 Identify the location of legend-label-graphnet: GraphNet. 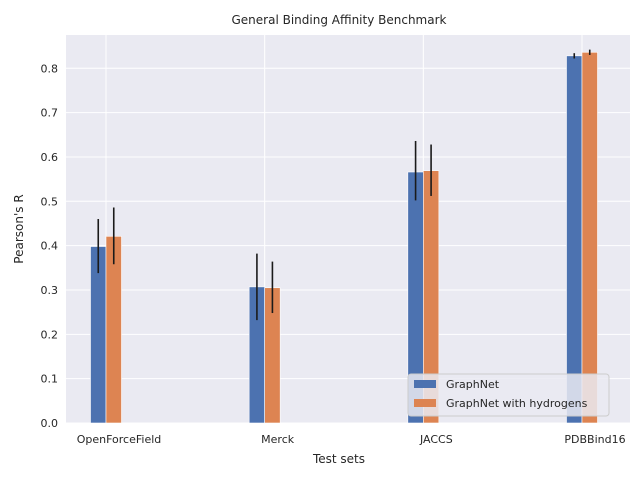
(473, 384).